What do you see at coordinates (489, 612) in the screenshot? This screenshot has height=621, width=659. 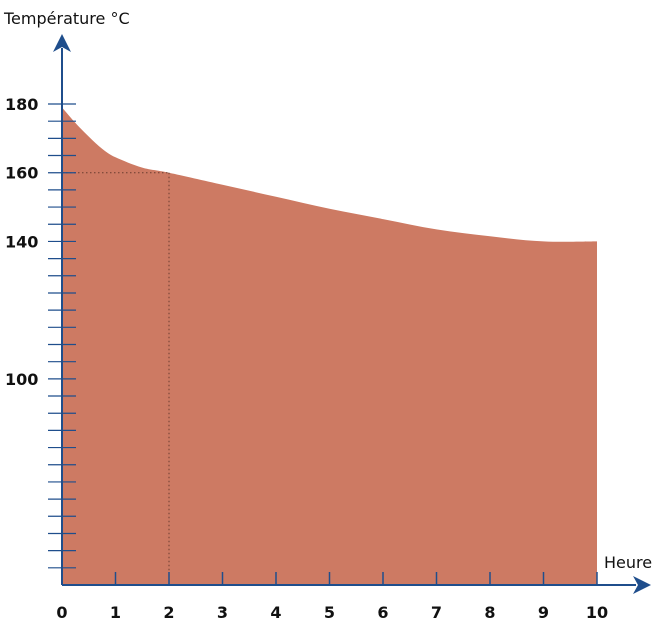 I see `x-tick-label-8: 8` at bounding box center [489, 612].